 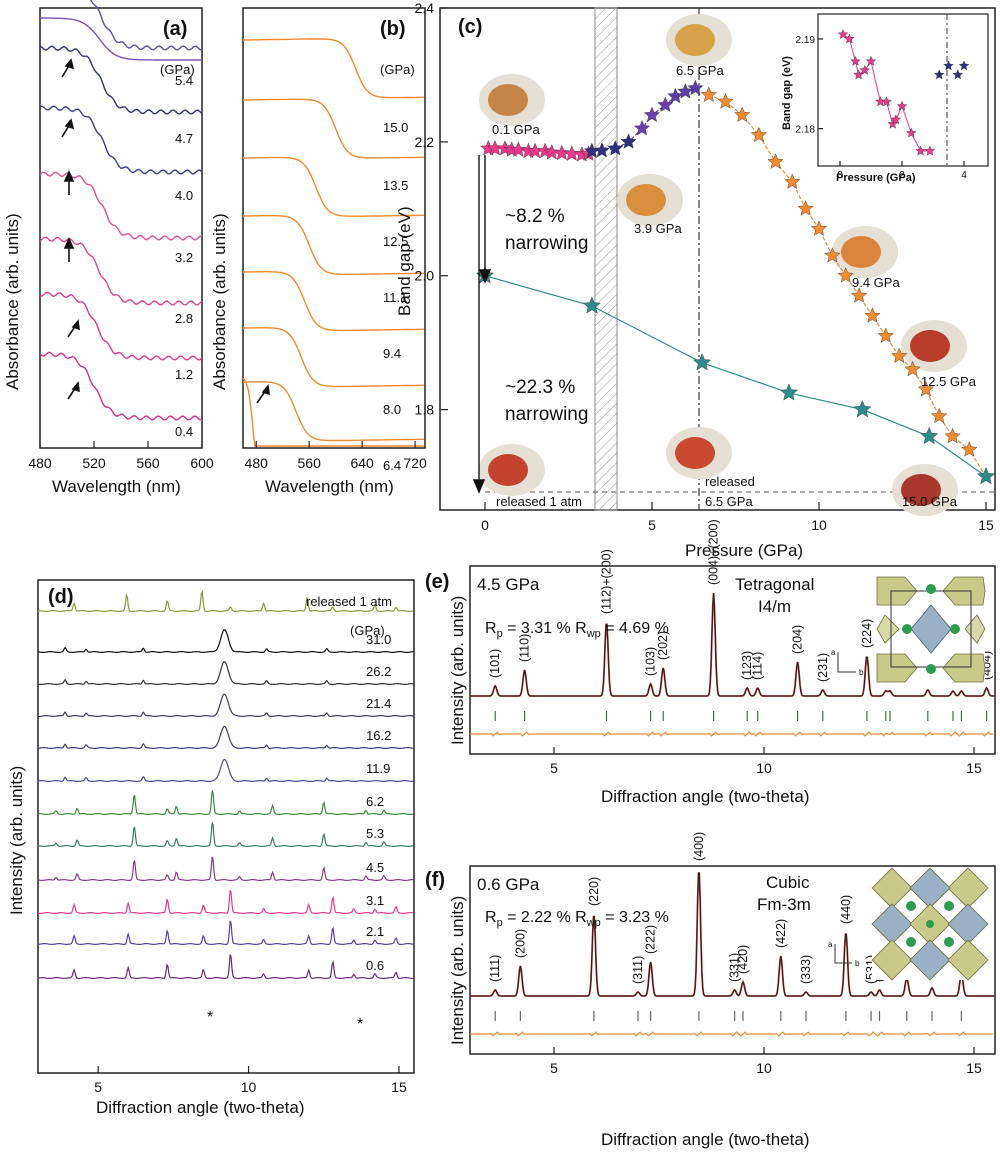 What do you see at coordinates (177, 69) in the screenshot?
I see `panel-a-unit: (GPa)` at bounding box center [177, 69].